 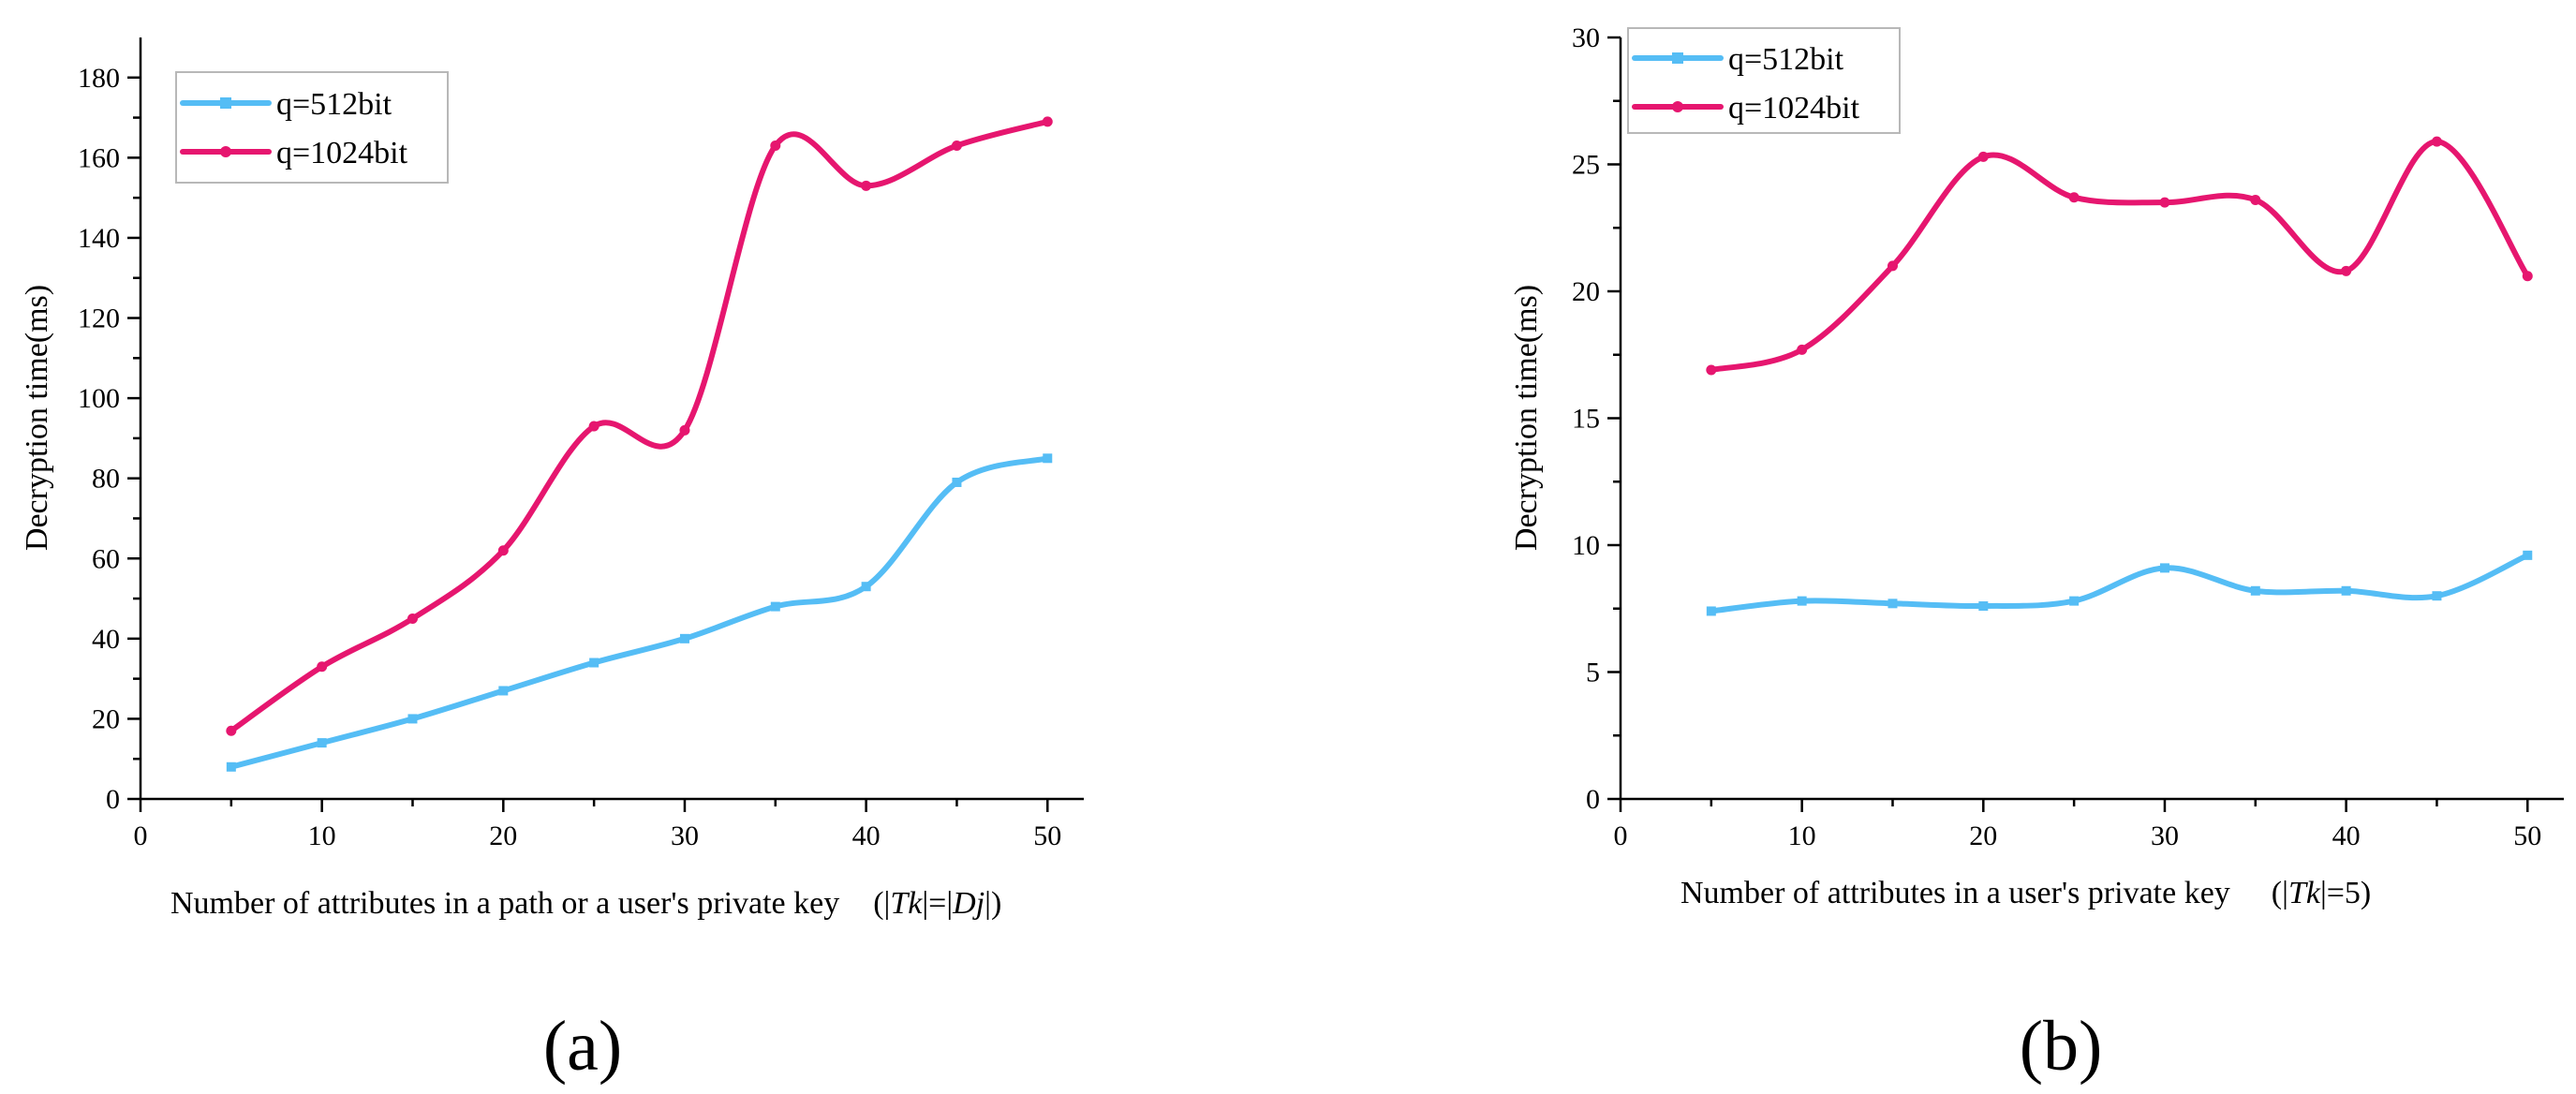 I want to click on y-tick-label: 140, so click(x=99, y=239).